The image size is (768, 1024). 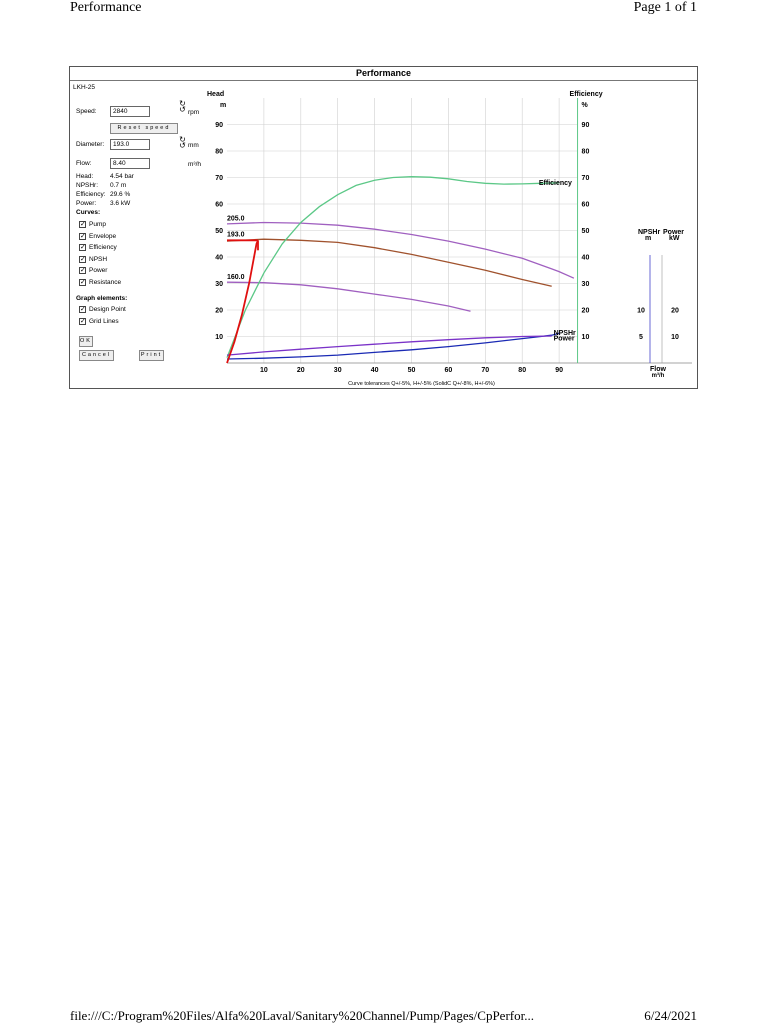 I want to click on checkbox-resistance: ✓, so click(x=82, y=282).